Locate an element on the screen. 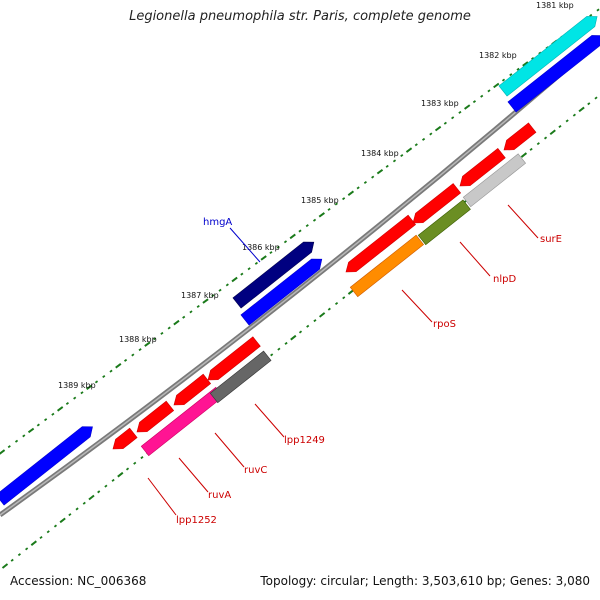  gene-label: rpoS is located at coordinates (444, 324).